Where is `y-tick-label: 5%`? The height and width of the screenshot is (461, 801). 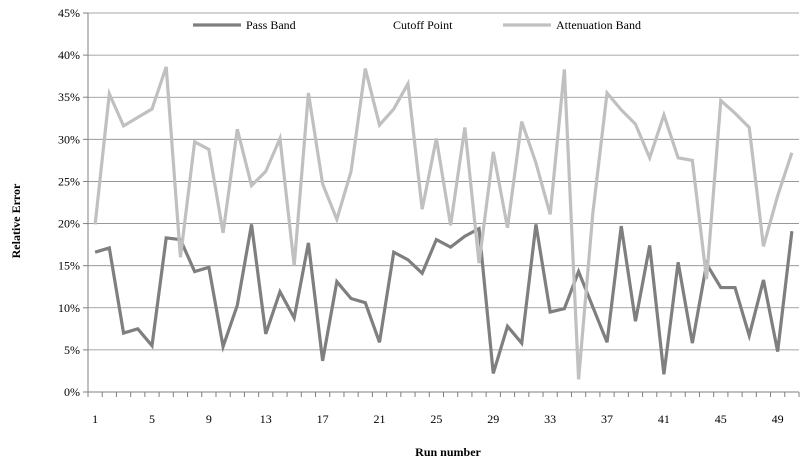
y-tick-label: 5% is located at coordinates (72, 350).